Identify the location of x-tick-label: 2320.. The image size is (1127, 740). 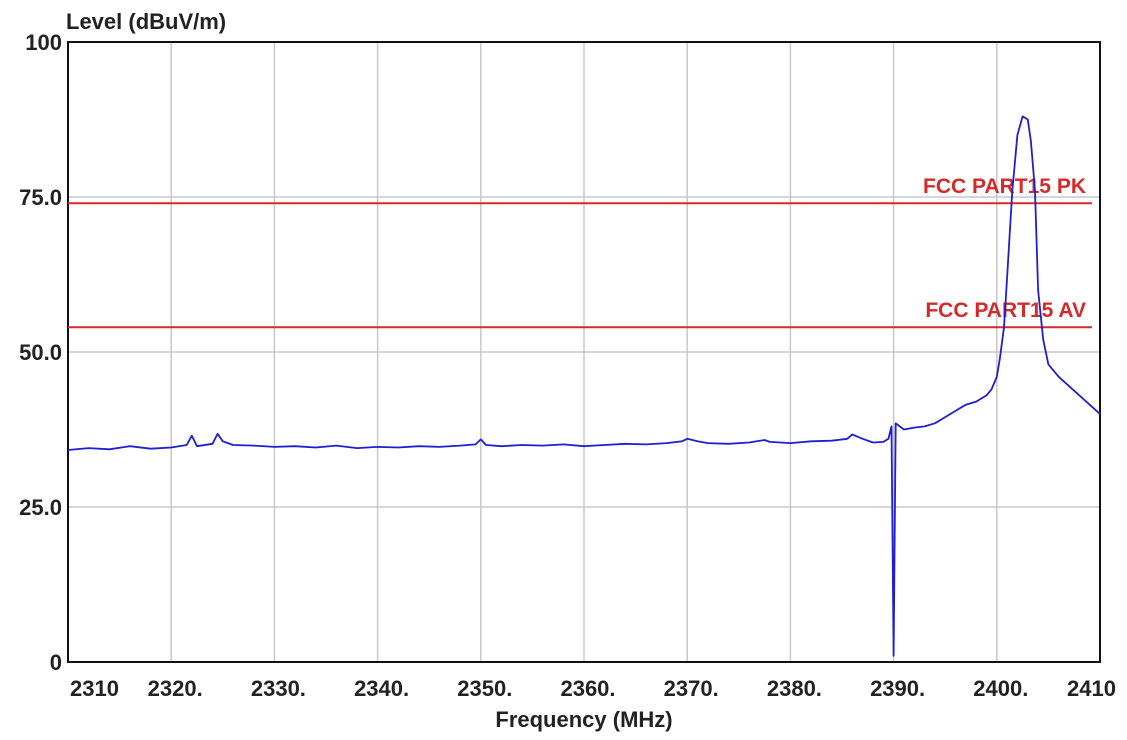
(175, 688).